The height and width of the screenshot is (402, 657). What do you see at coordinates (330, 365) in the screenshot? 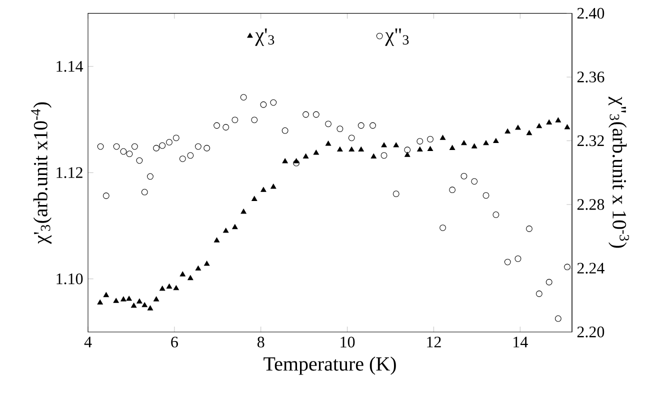
I see `x-axis-title: Temperature (K)` at bounding box center [330, 365].